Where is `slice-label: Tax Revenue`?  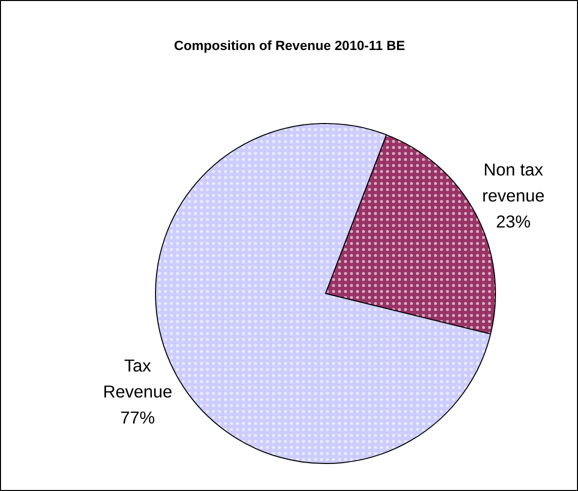 slice-label: Tax Revenue is located at coordinates (137, 379).